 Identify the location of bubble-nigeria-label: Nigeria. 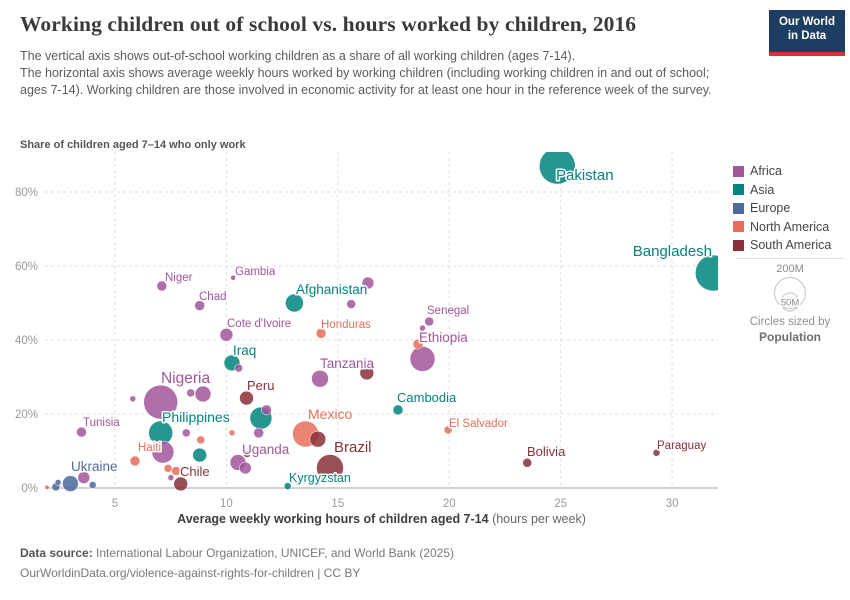
(185, 378).